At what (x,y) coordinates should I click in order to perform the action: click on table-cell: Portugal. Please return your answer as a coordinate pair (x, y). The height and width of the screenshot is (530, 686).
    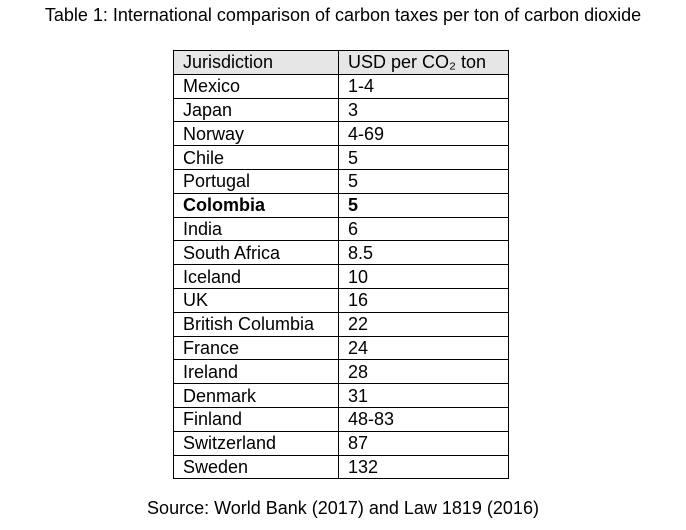
    Looking at the image, I should click on (256, 181).